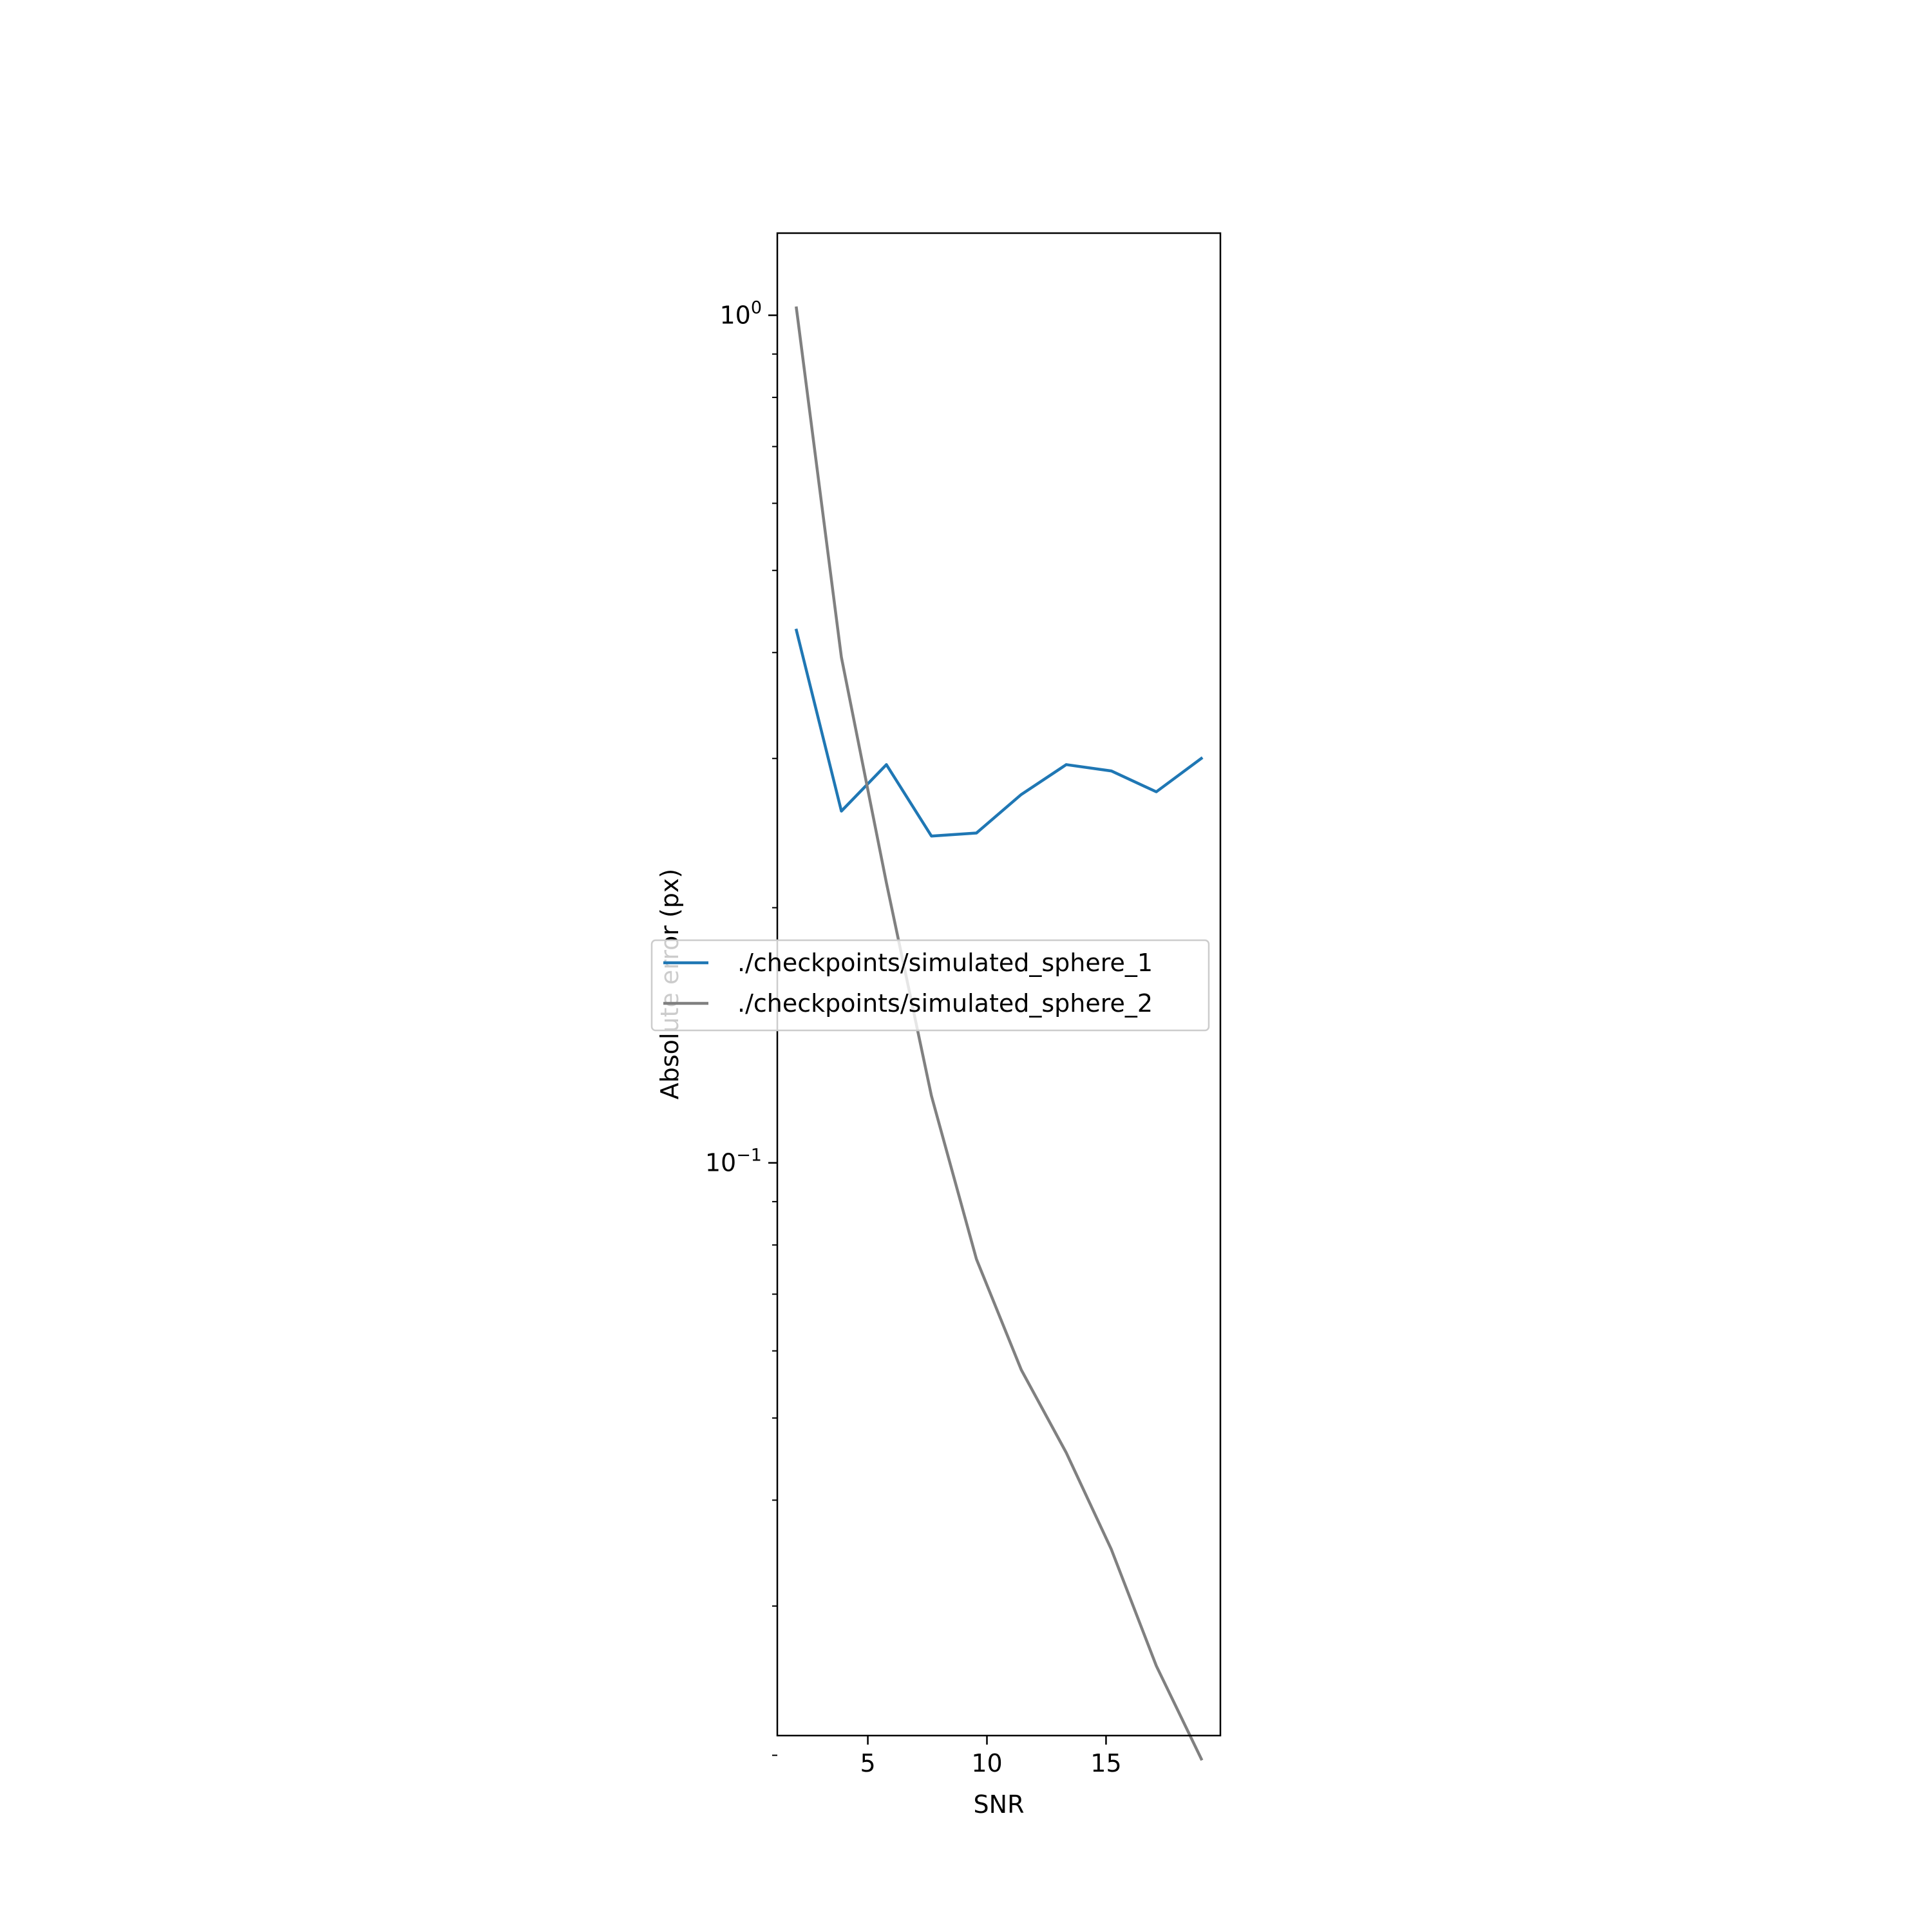  What do you see at coordinates (945, 963) in the screenshot?
I see `legend-label-sphere-1: ./checkpoints/simulated_sphere_1` at bounding box center [945, 963].